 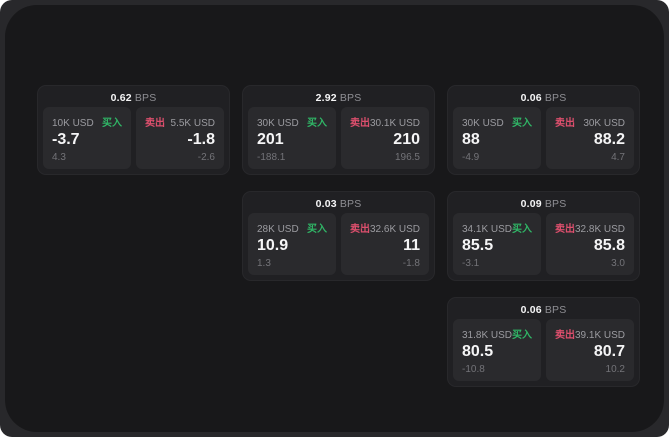 What do you see at coordinates (180, 138) in the screenshot?
I see `sell-panel: 卖出 5.5K USD -1.8 -2.6` at bounding box center [180, 138].